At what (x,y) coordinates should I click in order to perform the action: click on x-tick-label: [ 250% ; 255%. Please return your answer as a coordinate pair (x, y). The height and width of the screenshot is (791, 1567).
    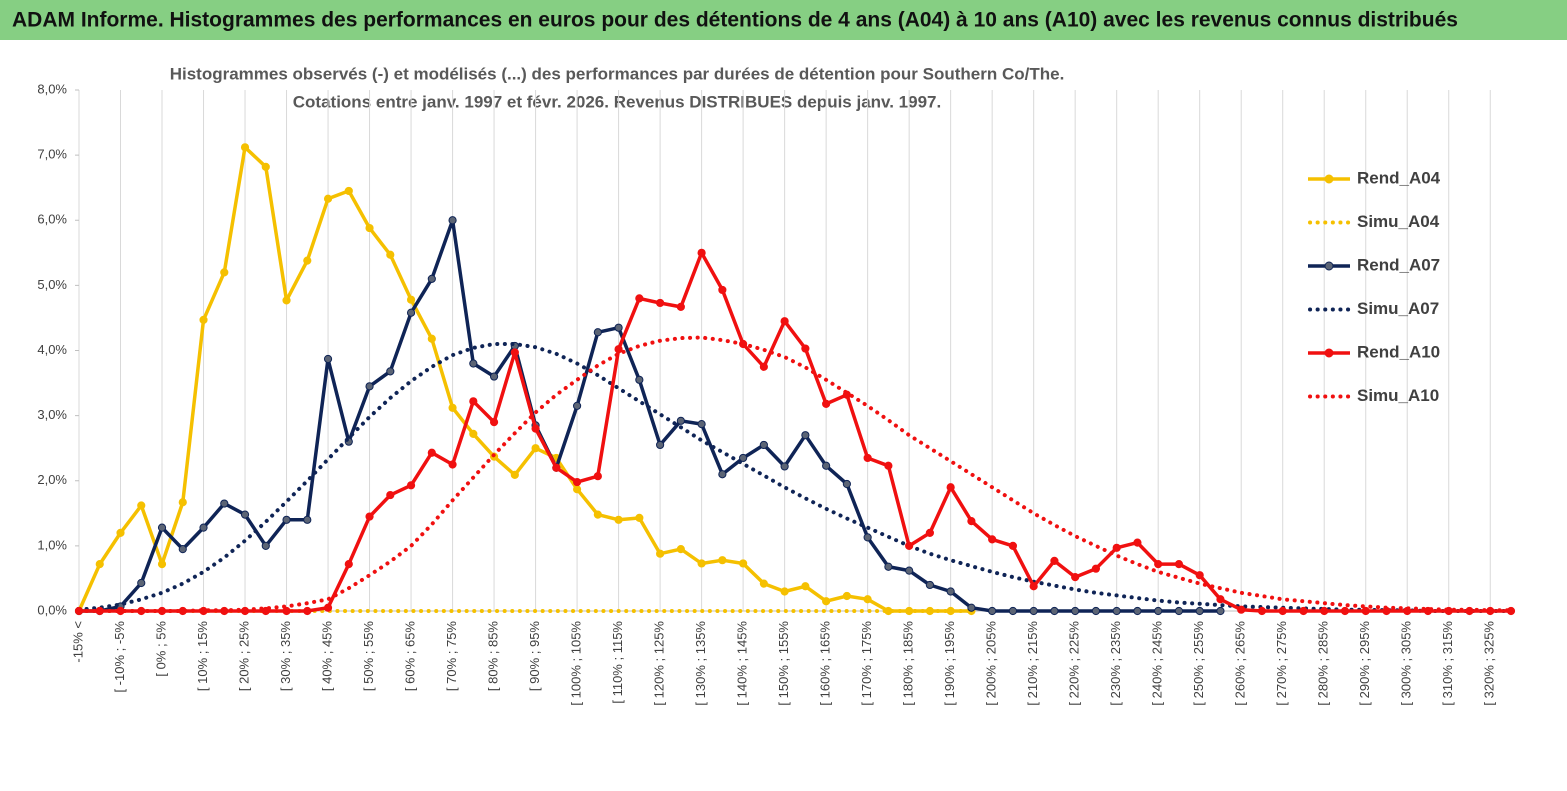
    Looking at the image, I should click on (1198, 663).